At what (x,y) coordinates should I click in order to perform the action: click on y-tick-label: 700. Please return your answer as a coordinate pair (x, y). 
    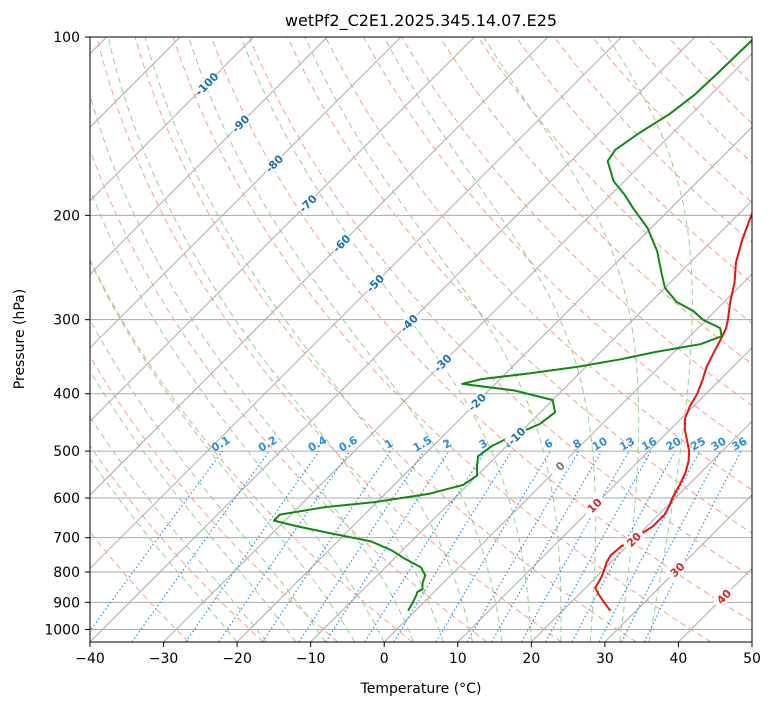
    Looking at the image, I should click on (66, 539).